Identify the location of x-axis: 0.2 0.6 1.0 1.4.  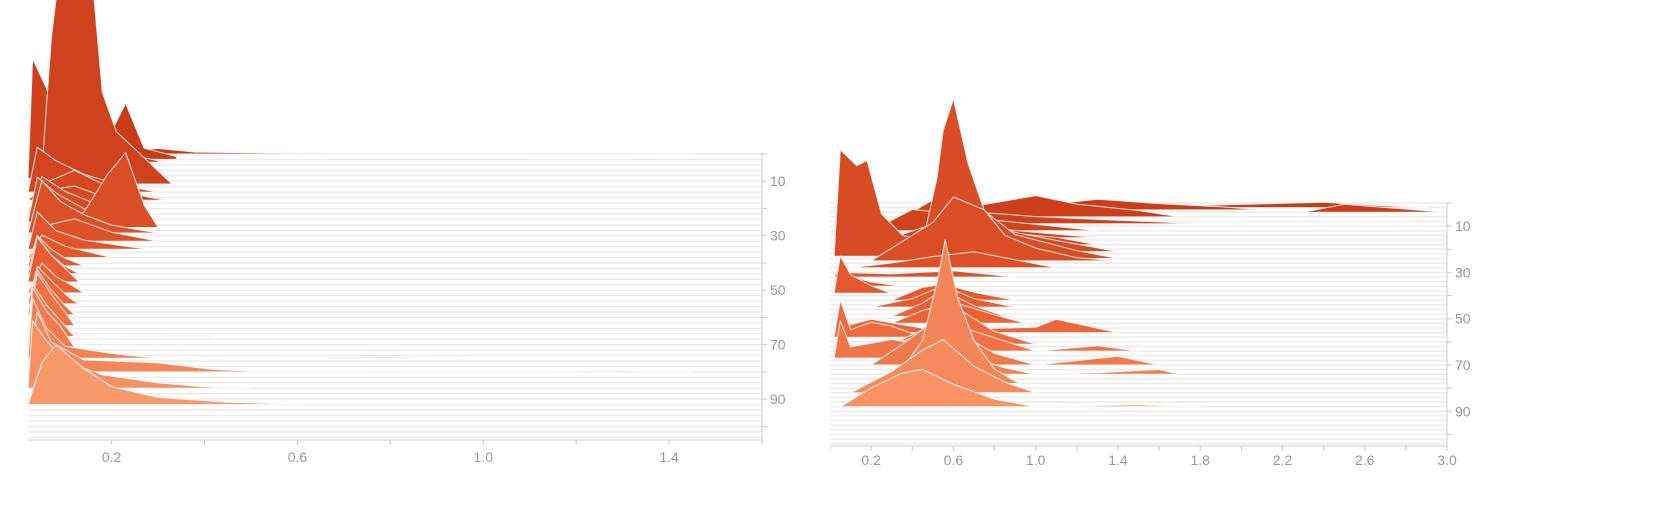
(395, 452).